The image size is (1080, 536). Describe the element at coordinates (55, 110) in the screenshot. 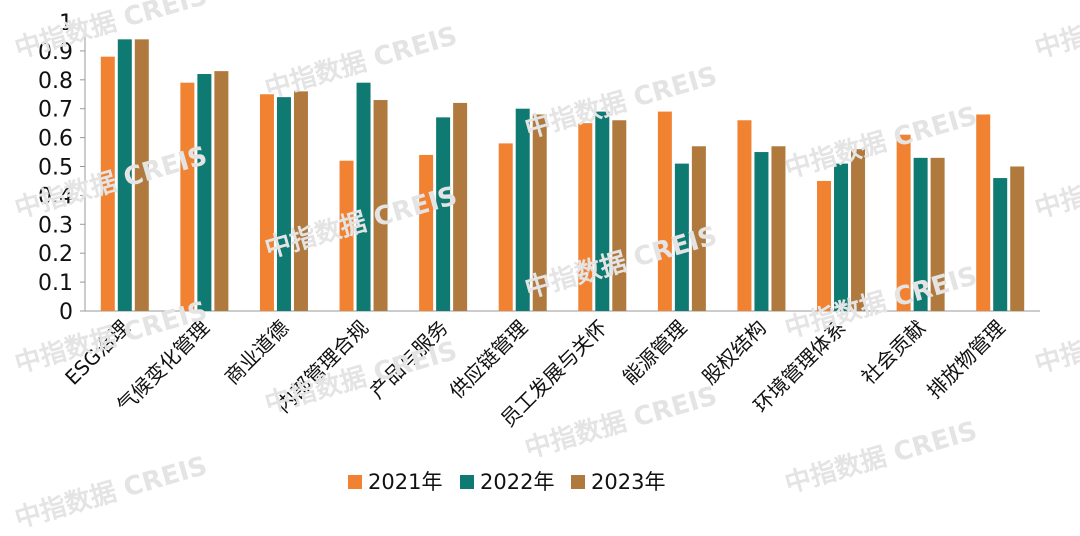

I see `y-tick-label: 0.7` at that location.